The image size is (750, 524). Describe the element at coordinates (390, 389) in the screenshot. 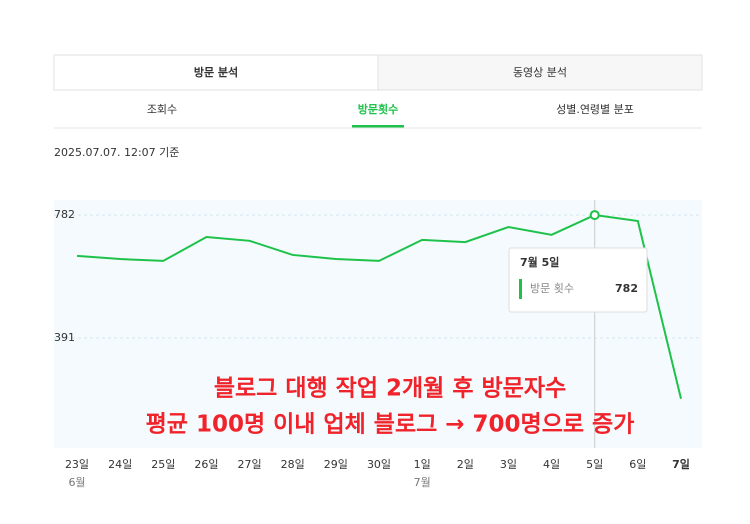

I see `annotation: 블로그 대행 작업 2개월 후 방문자수` at that location.